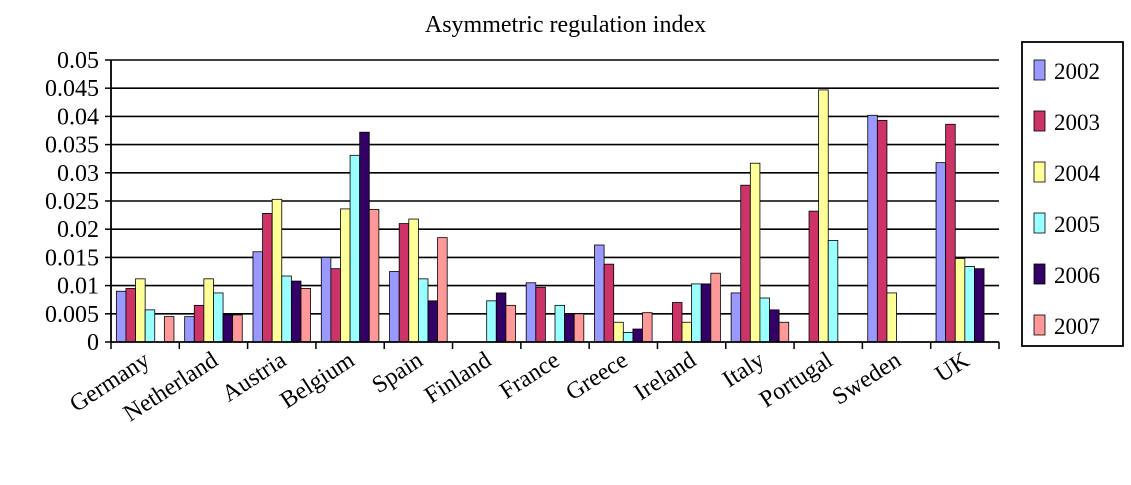 This screenshot has height=485, width=1131. I want to click on x-tick-label: Ireland, so click(665, 376).